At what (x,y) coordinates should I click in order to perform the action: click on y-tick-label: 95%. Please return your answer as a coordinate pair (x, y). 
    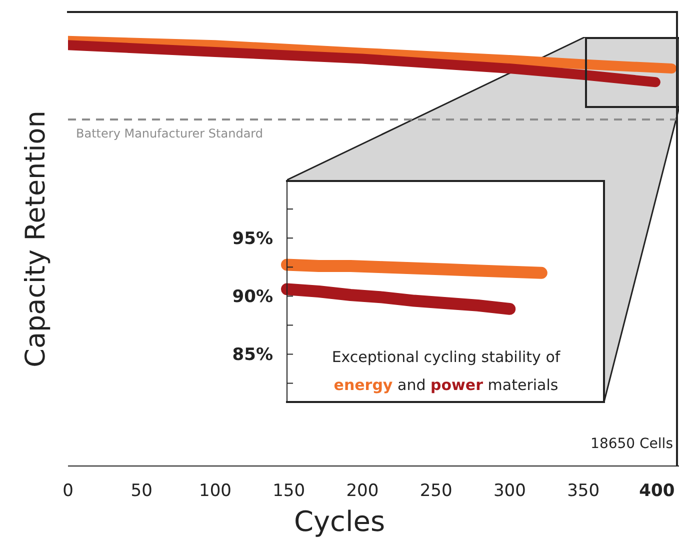
    Looking at the image, I should click on (252, 239).